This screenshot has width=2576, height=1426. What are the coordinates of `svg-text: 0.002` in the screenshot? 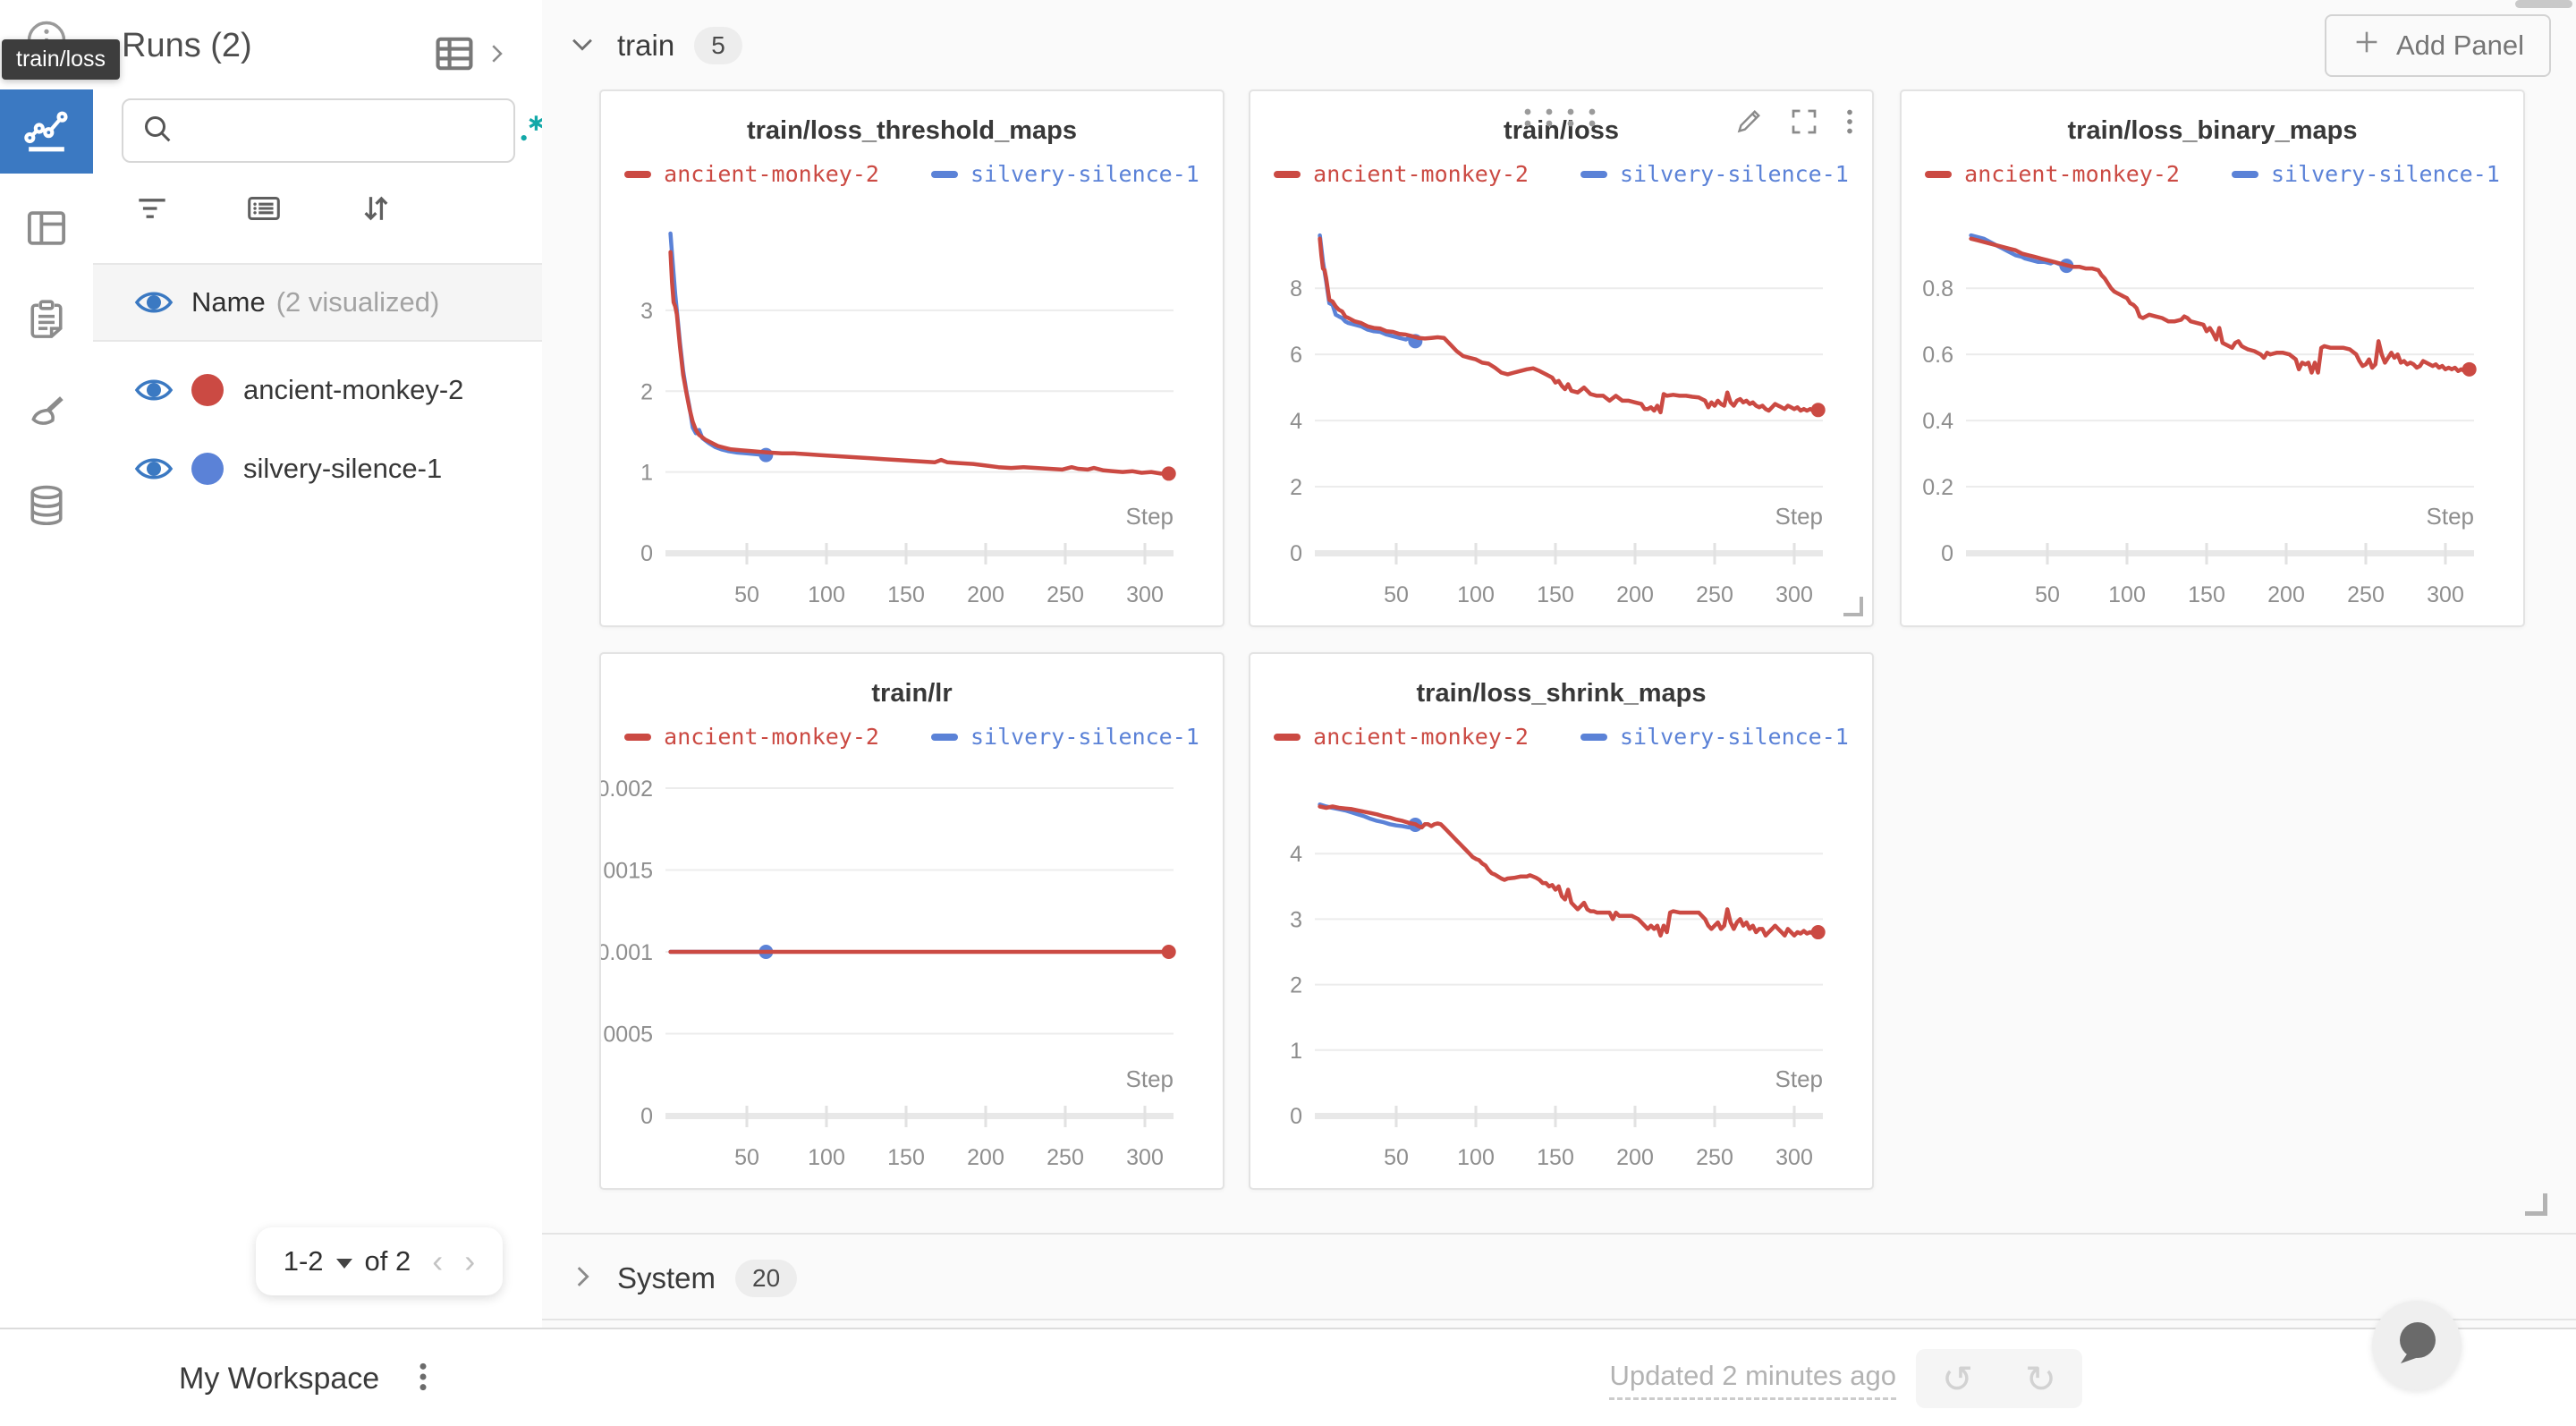 It's located at (627, 790).